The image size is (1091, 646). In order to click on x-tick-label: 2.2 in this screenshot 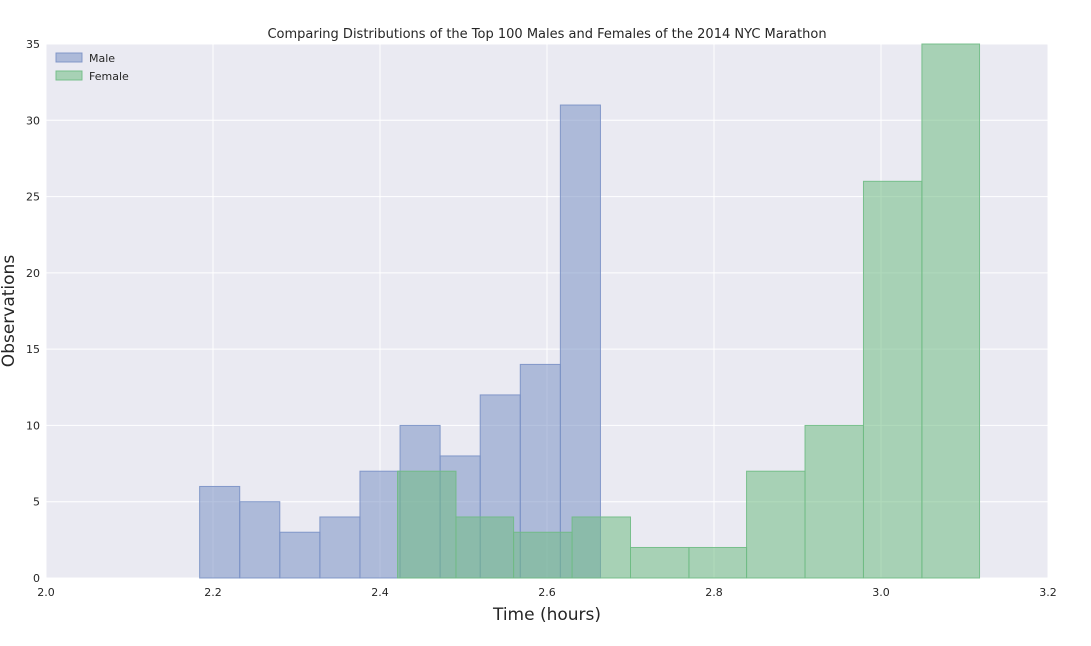, I will do `click(213, 592)`.